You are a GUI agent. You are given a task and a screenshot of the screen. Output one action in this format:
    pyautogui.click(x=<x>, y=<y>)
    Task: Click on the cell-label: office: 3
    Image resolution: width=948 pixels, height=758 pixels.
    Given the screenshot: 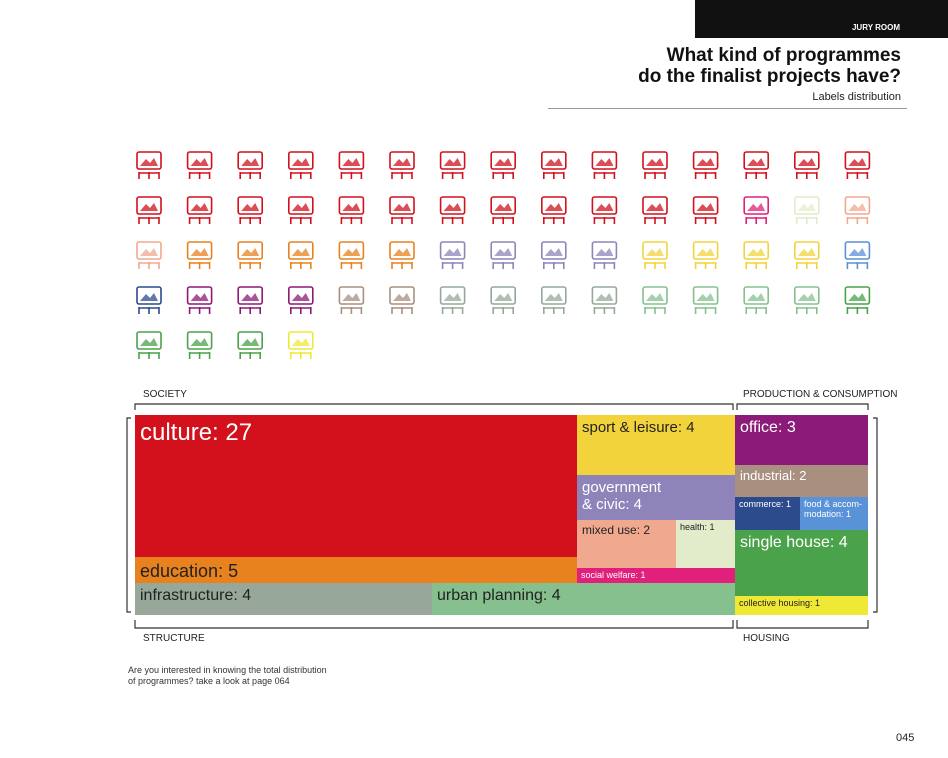 What is the action you would take?
    pyautogui.click(x=768, y=427)
    